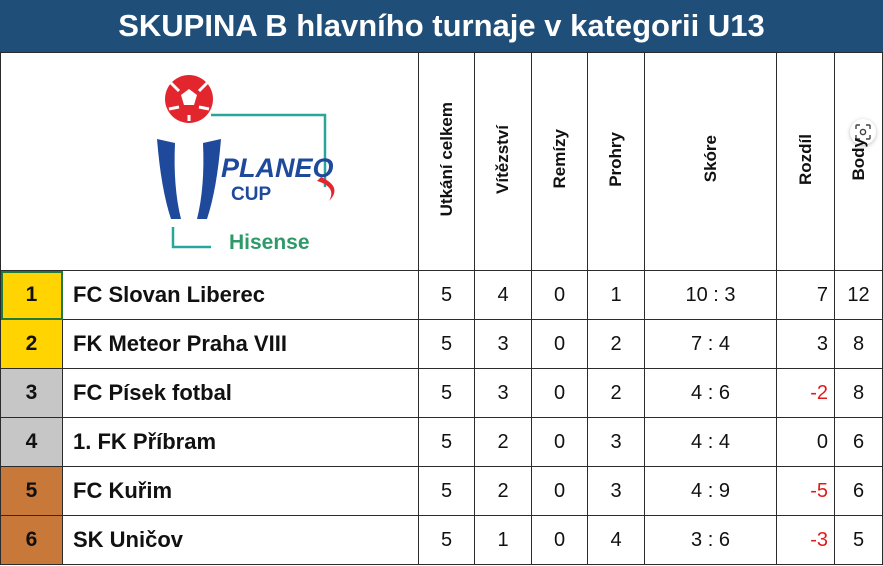  I want to click on header-wins: Vítězství, so click(503, 161).